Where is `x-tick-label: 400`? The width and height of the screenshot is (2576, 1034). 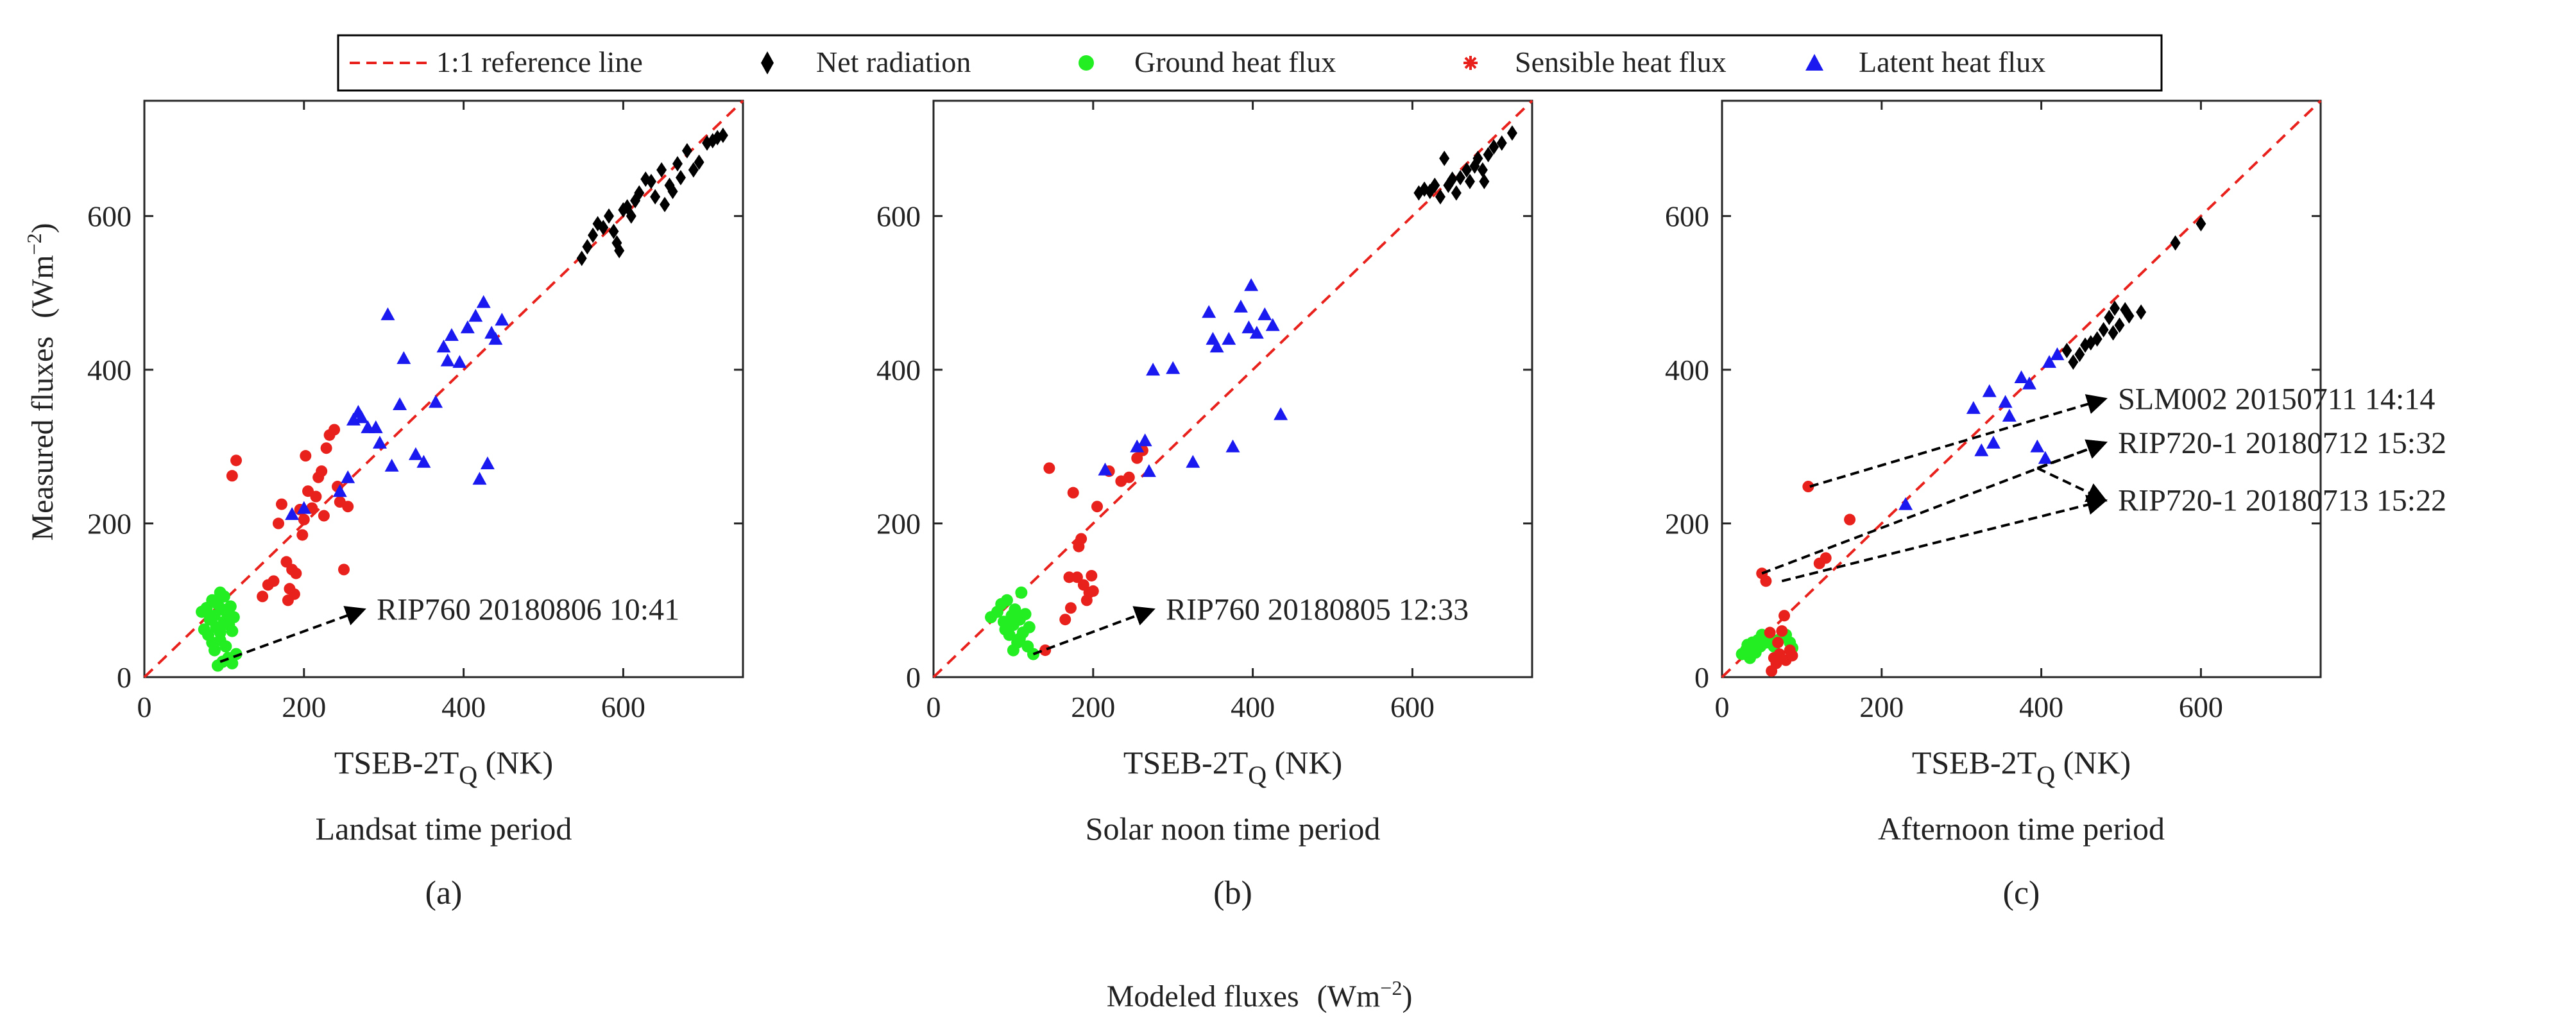
x-tick-label: 400 is located at coordinates (2041, 707).